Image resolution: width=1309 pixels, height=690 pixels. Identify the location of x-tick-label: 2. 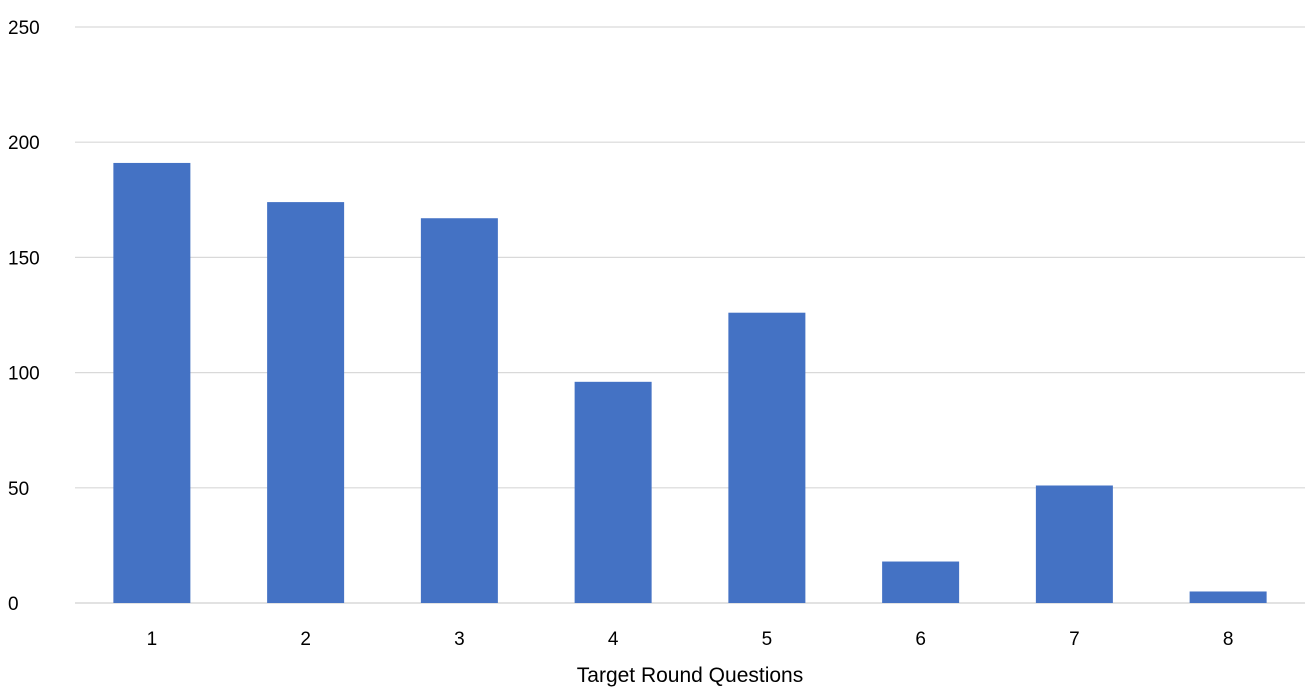
(305, 639).